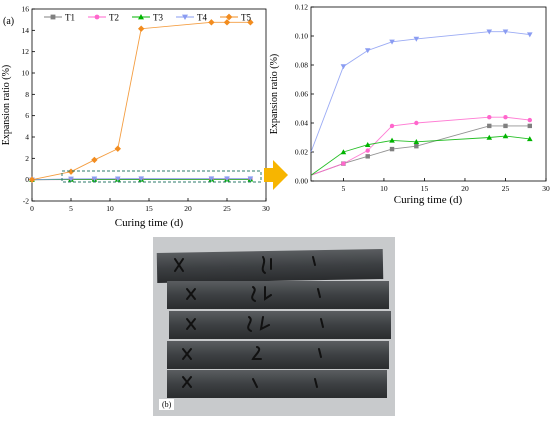 The width and height of the screenshot is (550, 423). I want to click on legend-label-t2: T2, so click(114, 18).